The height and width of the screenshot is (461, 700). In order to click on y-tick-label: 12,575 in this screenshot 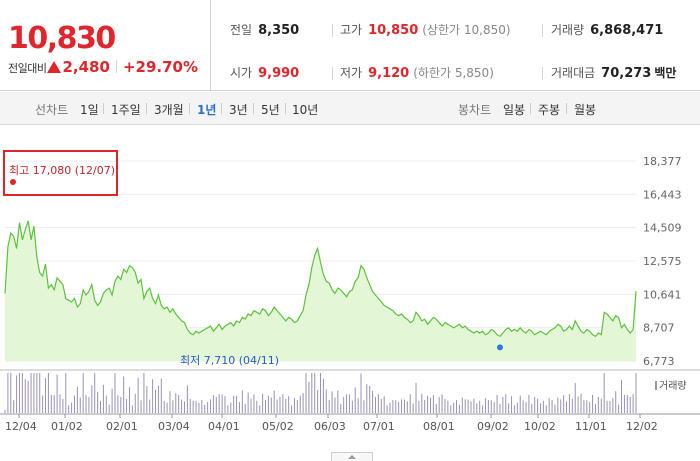, I will do `click(662, 261)`.